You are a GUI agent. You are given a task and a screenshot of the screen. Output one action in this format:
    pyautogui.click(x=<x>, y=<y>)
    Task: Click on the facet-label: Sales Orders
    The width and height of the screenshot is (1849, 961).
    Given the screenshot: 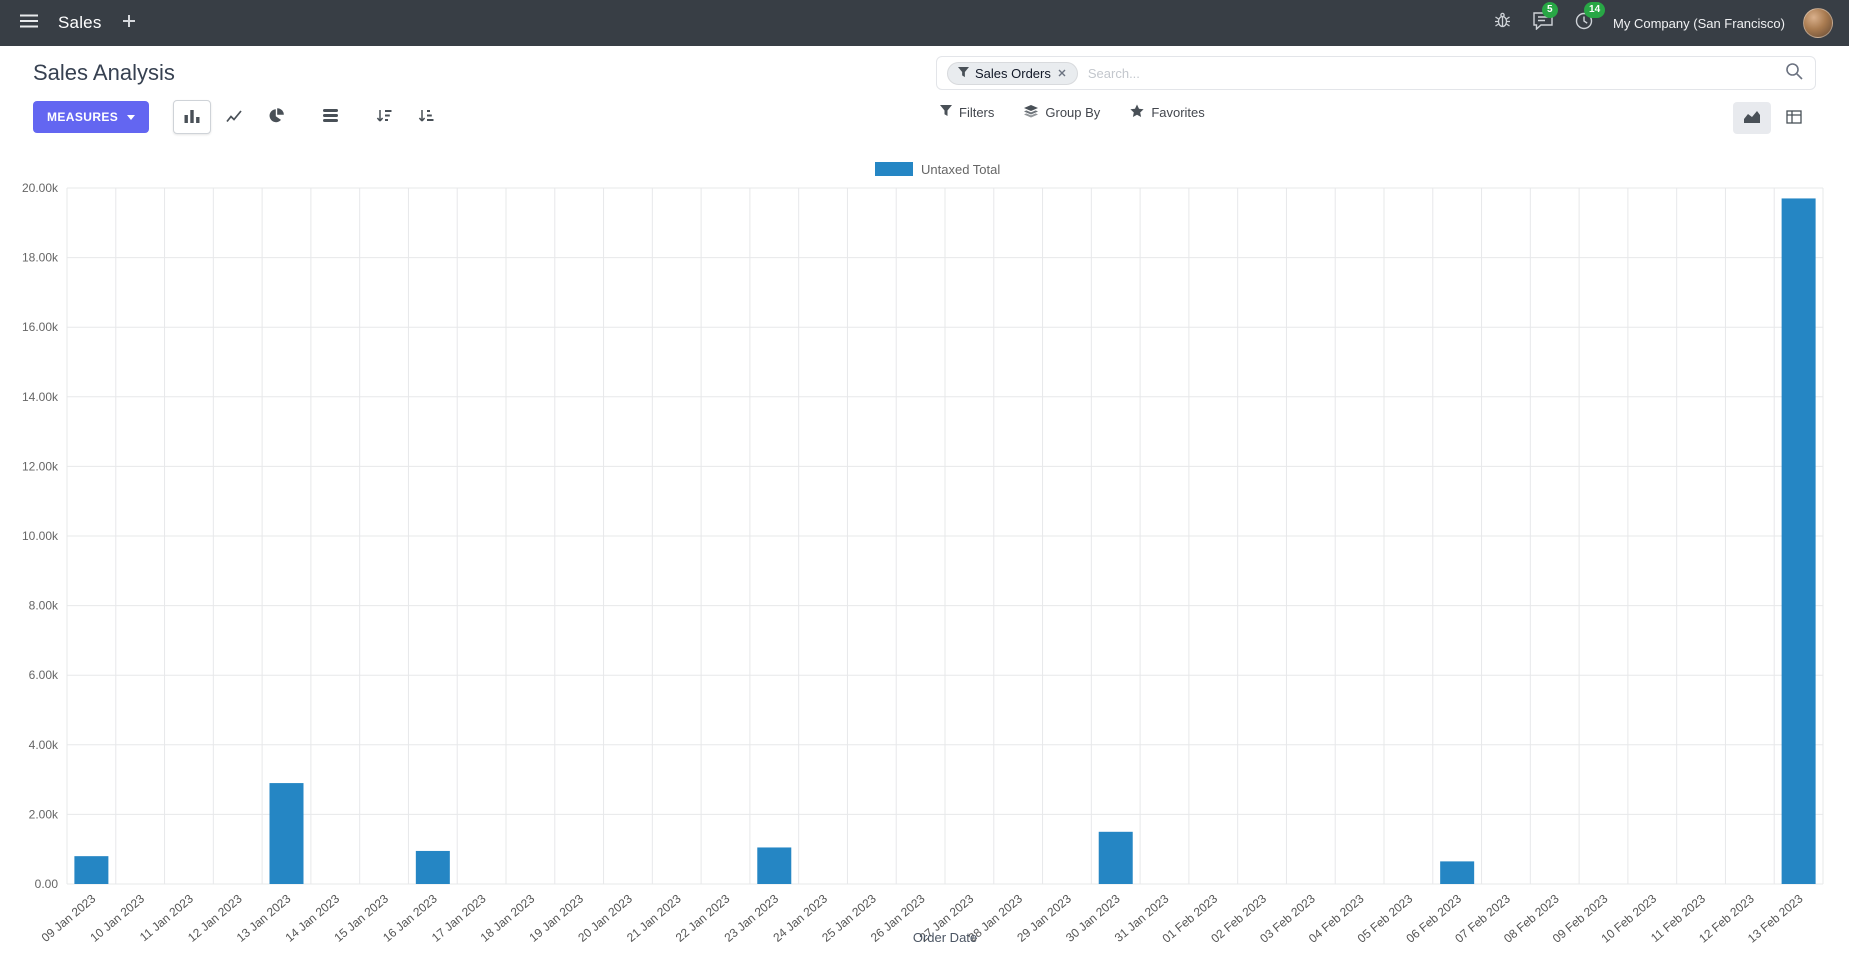 What is the action you would take?
    pyautogui.click(x=1013, y=73)
    